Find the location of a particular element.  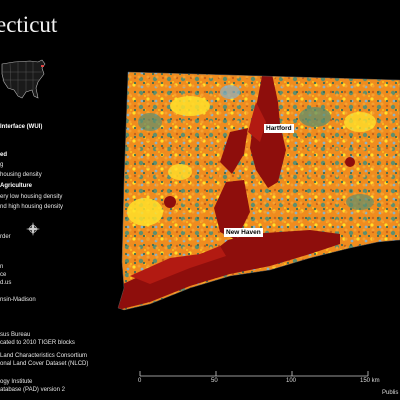

publication-note: Publis is located at coordinates (390, 393).